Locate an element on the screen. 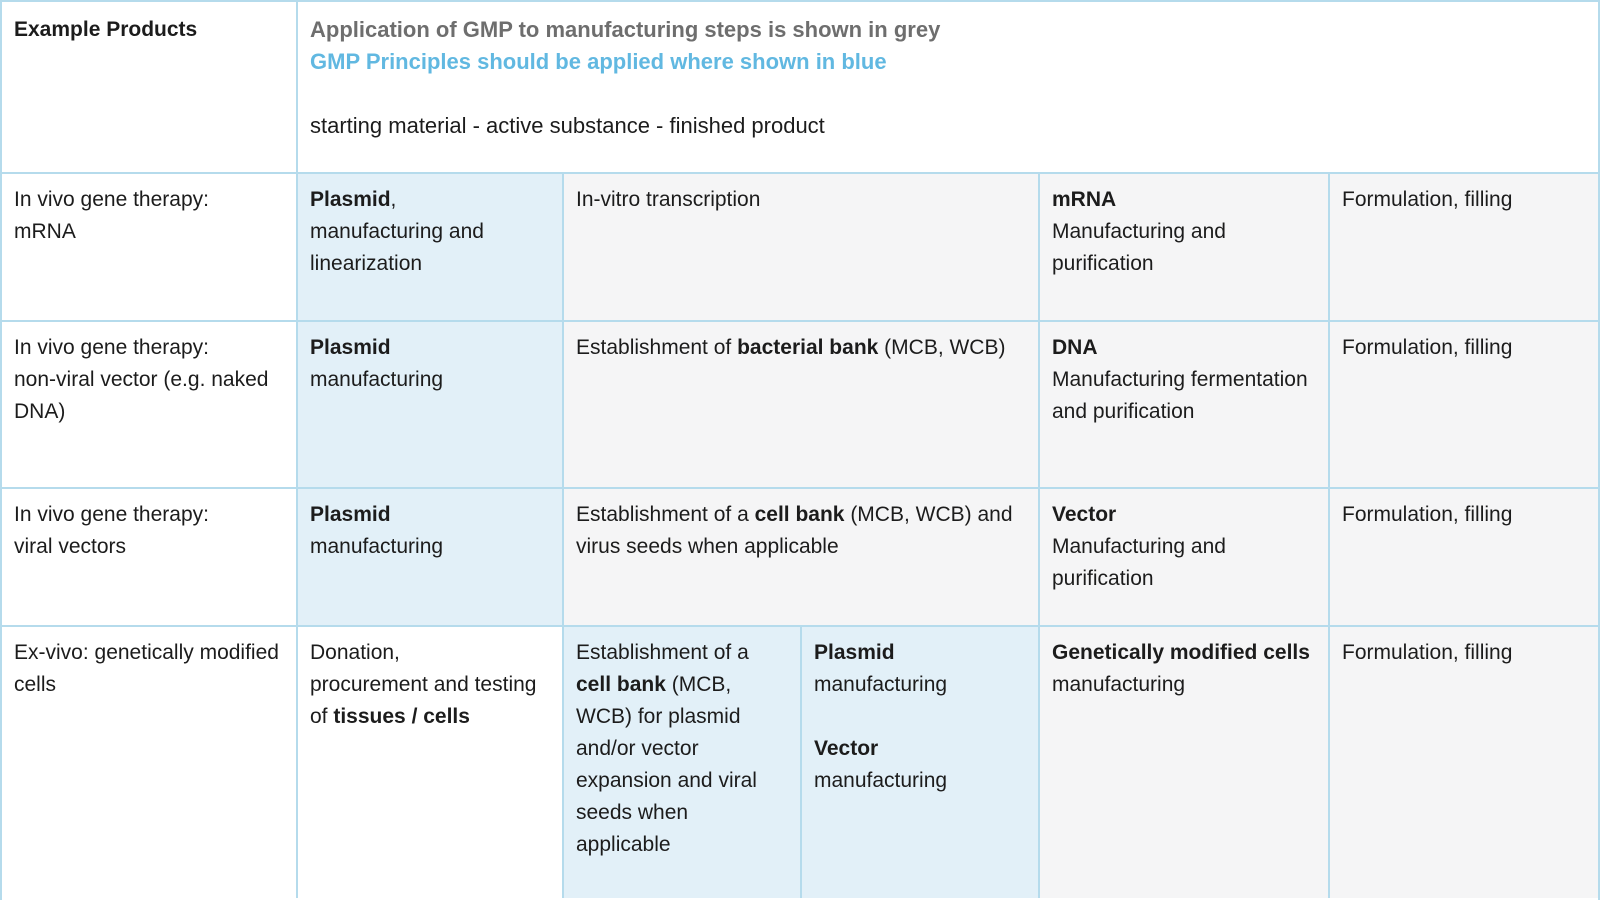 The image size is (1600, 900). row-label-cell: Ex-vivo: genetically modified cells is located at coordinates (149, 762).